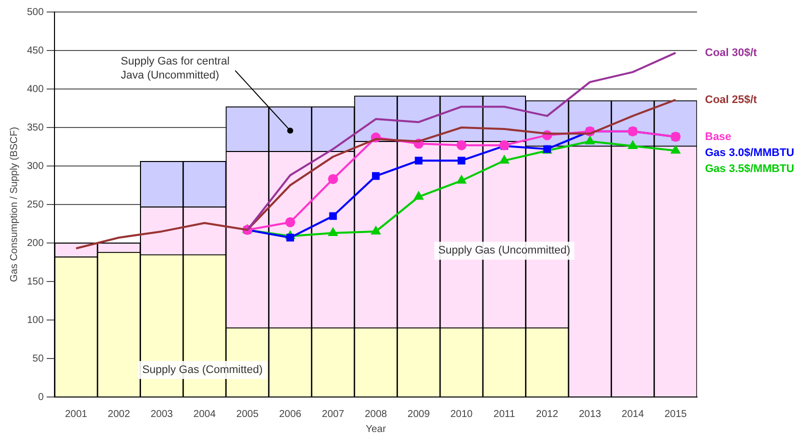  What do you see at coordinates (633, 414) in the screenshot?
I see `x-tick-label: 2014` at bounding box center [633, 414].